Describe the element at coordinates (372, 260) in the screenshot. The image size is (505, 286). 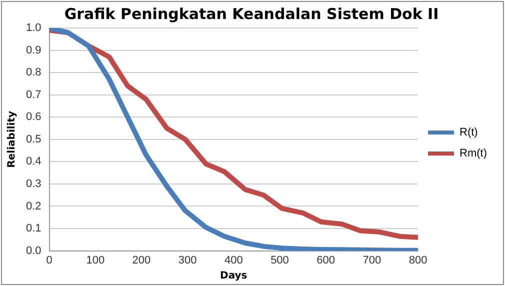
I see `x-tick-label: 700` at that location.